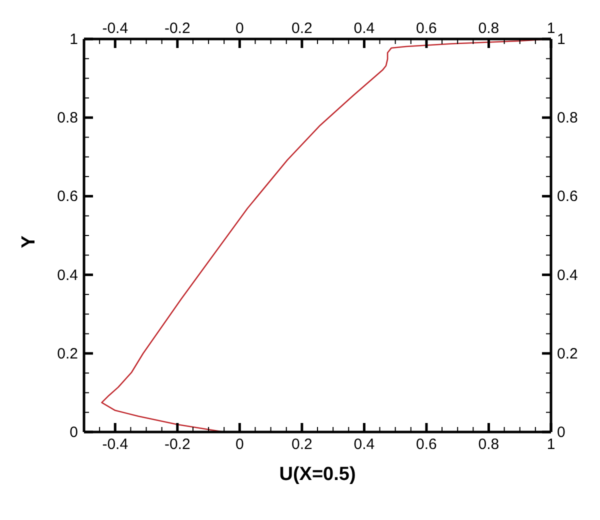 Image resolution: width=600 pixels, height=520 pixels. I want to click on y2-tick-label: 0, so click(561, 432).